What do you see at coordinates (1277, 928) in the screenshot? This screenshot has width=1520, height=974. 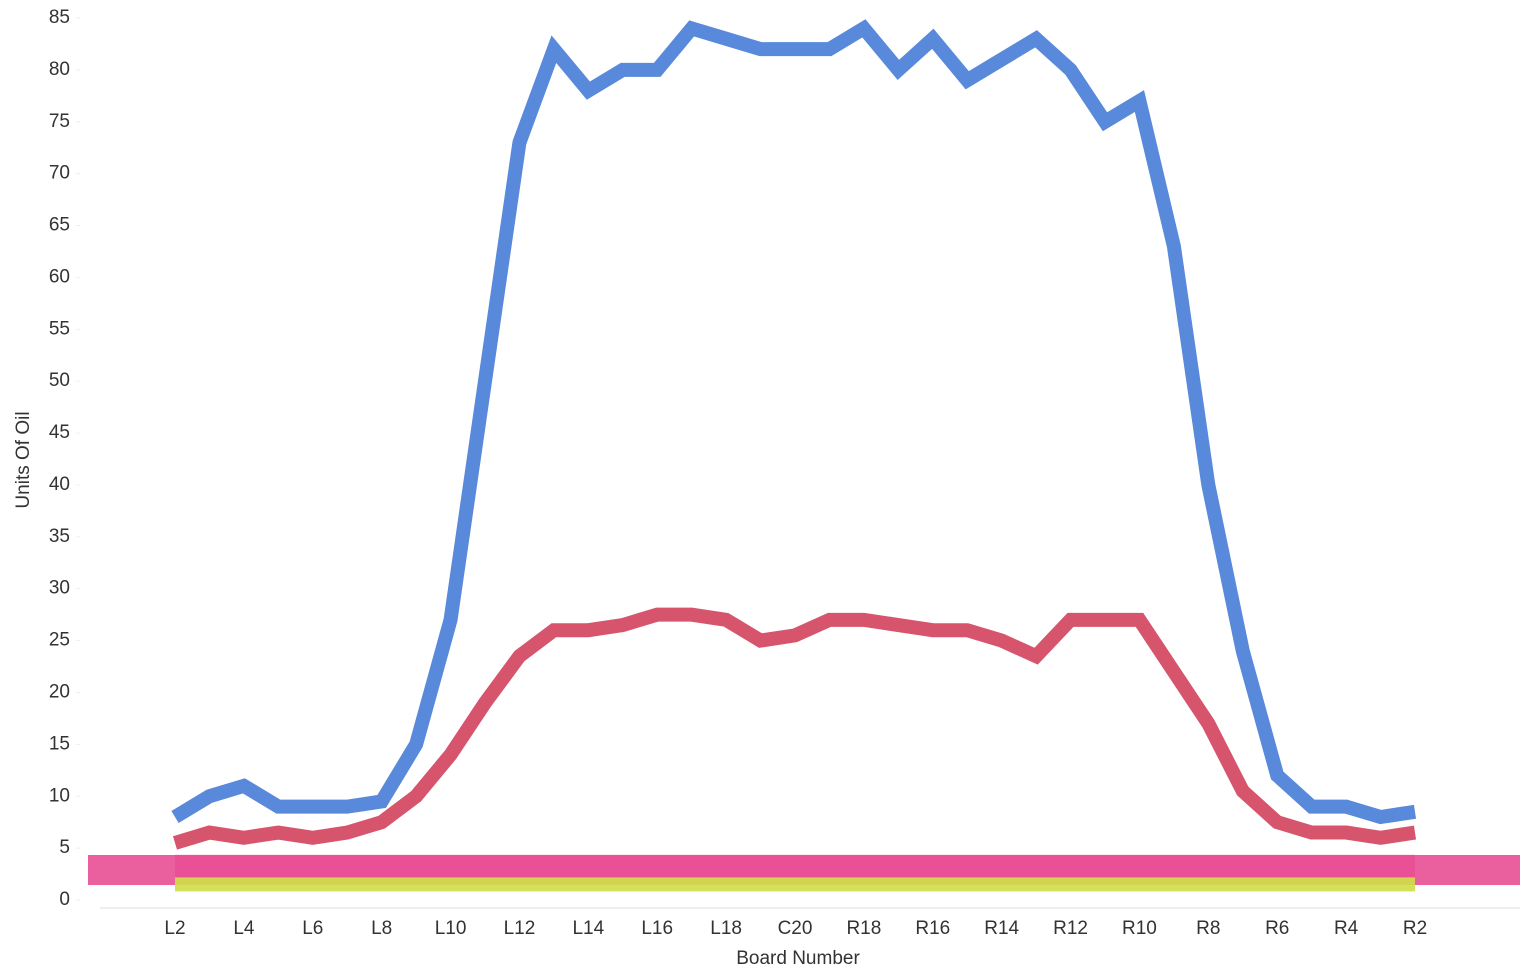 I see `x-tick-label: R6` at bounding box center [1277, 928].